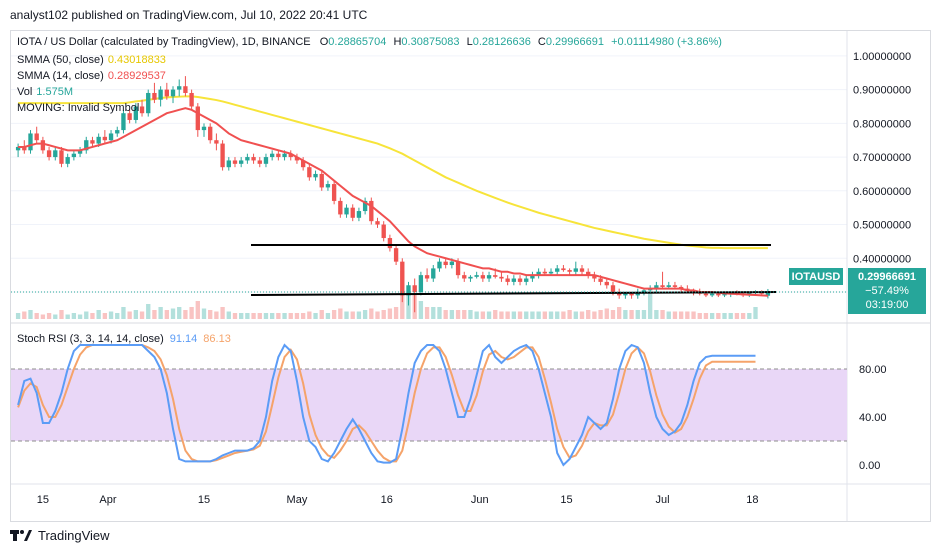  Describe the element at coordinates (887, 305) in the screenshot. I see `price-tag-countdown: 03:19:00` at that location.